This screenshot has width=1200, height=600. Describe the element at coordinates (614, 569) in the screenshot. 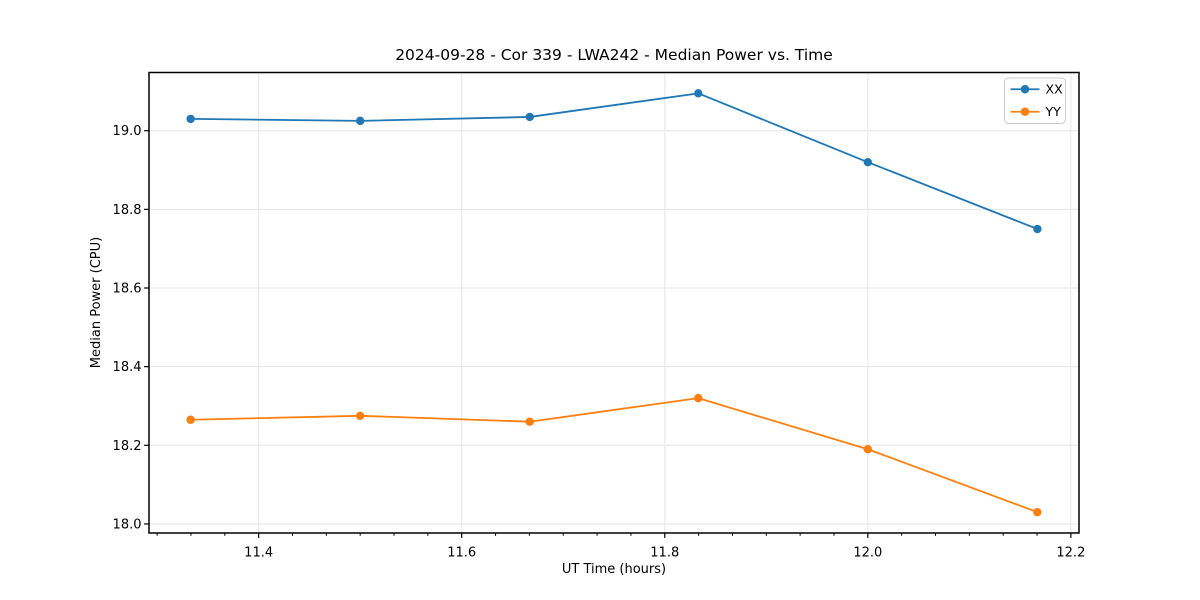

I see `x-axis-label: UT Time (hours)` at that location.